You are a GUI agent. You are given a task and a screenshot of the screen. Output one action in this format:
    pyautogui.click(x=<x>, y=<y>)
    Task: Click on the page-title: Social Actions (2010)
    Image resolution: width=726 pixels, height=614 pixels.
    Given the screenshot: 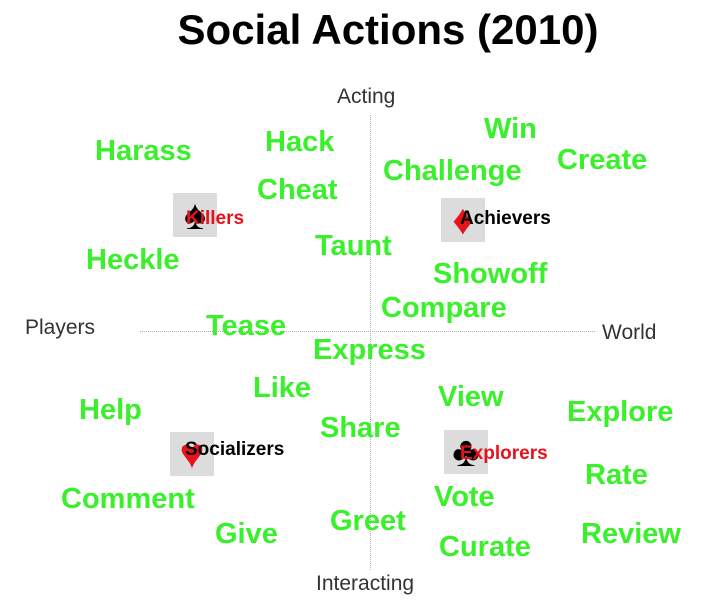 What is the action you would take?
    pyautogui.click(x=388, y=29)
    